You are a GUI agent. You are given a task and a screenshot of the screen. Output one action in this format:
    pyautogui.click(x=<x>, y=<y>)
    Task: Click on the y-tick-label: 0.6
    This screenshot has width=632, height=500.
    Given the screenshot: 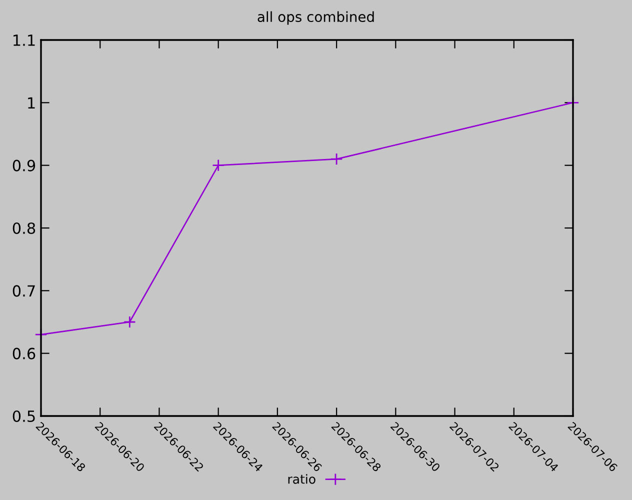 What is the action you would take?
    pyautogui.click(x=24, y=354)
    